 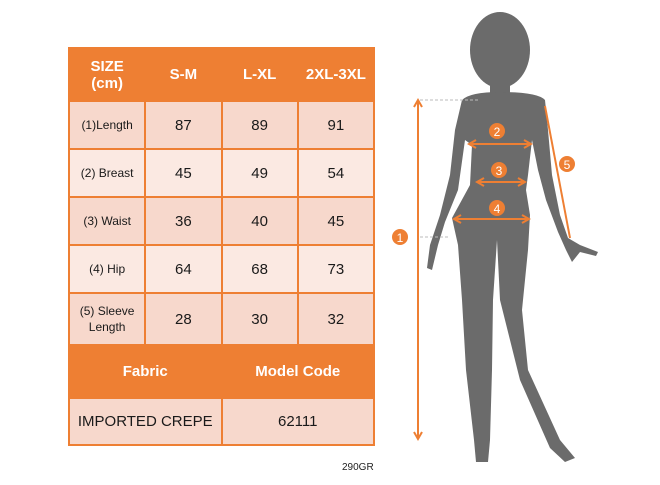 I want to click on marker-5: 5, so click(x=567, y=164).